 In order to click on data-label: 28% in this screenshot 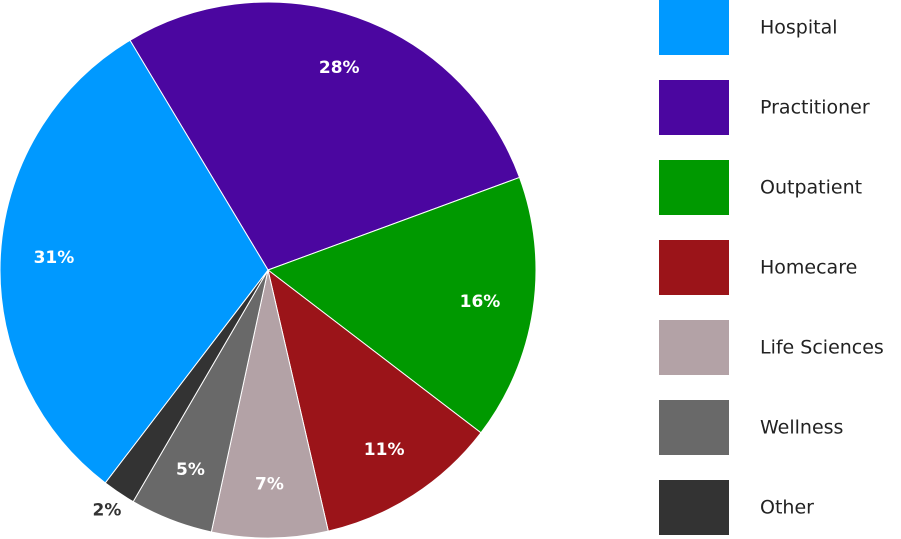, I will do `click(339, 68)`.